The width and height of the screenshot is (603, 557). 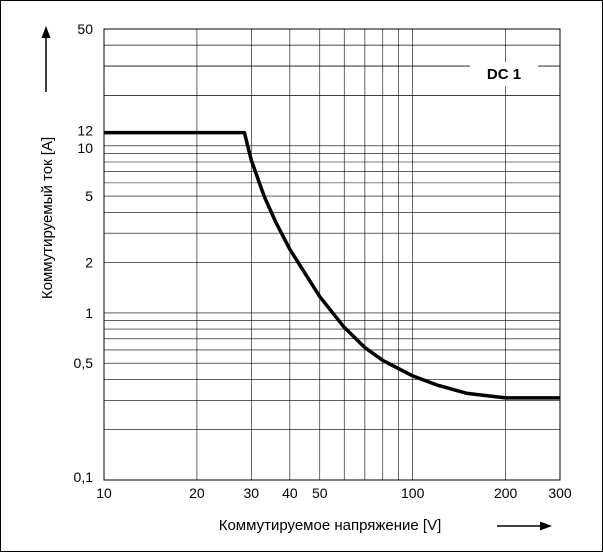 What do you see at coordinates (46, 32) in the screenshot?
I see `y-axis-arrow-icon` at bounding box center [46, 32].